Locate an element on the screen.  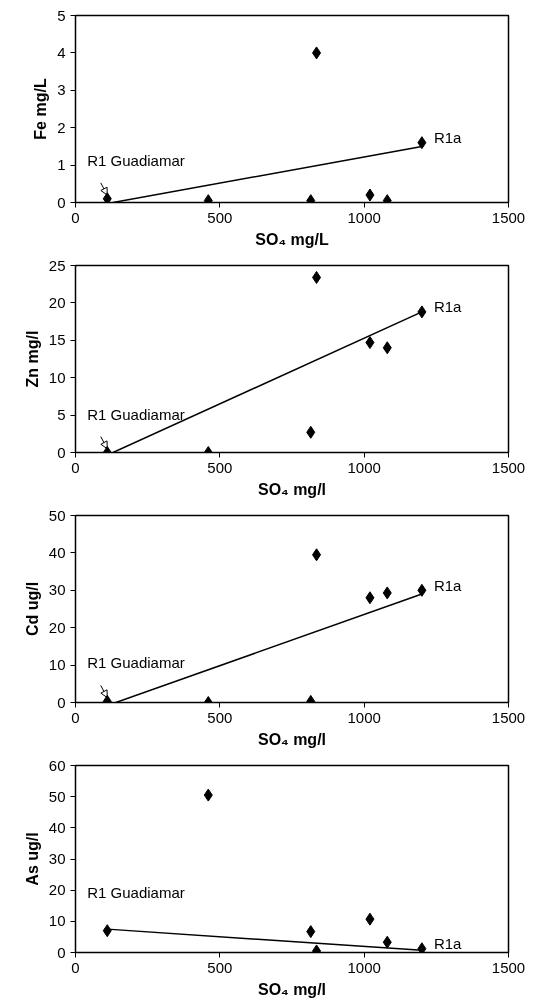
y-axis-title: Zn mg/l is located at coordinates (32, 359).